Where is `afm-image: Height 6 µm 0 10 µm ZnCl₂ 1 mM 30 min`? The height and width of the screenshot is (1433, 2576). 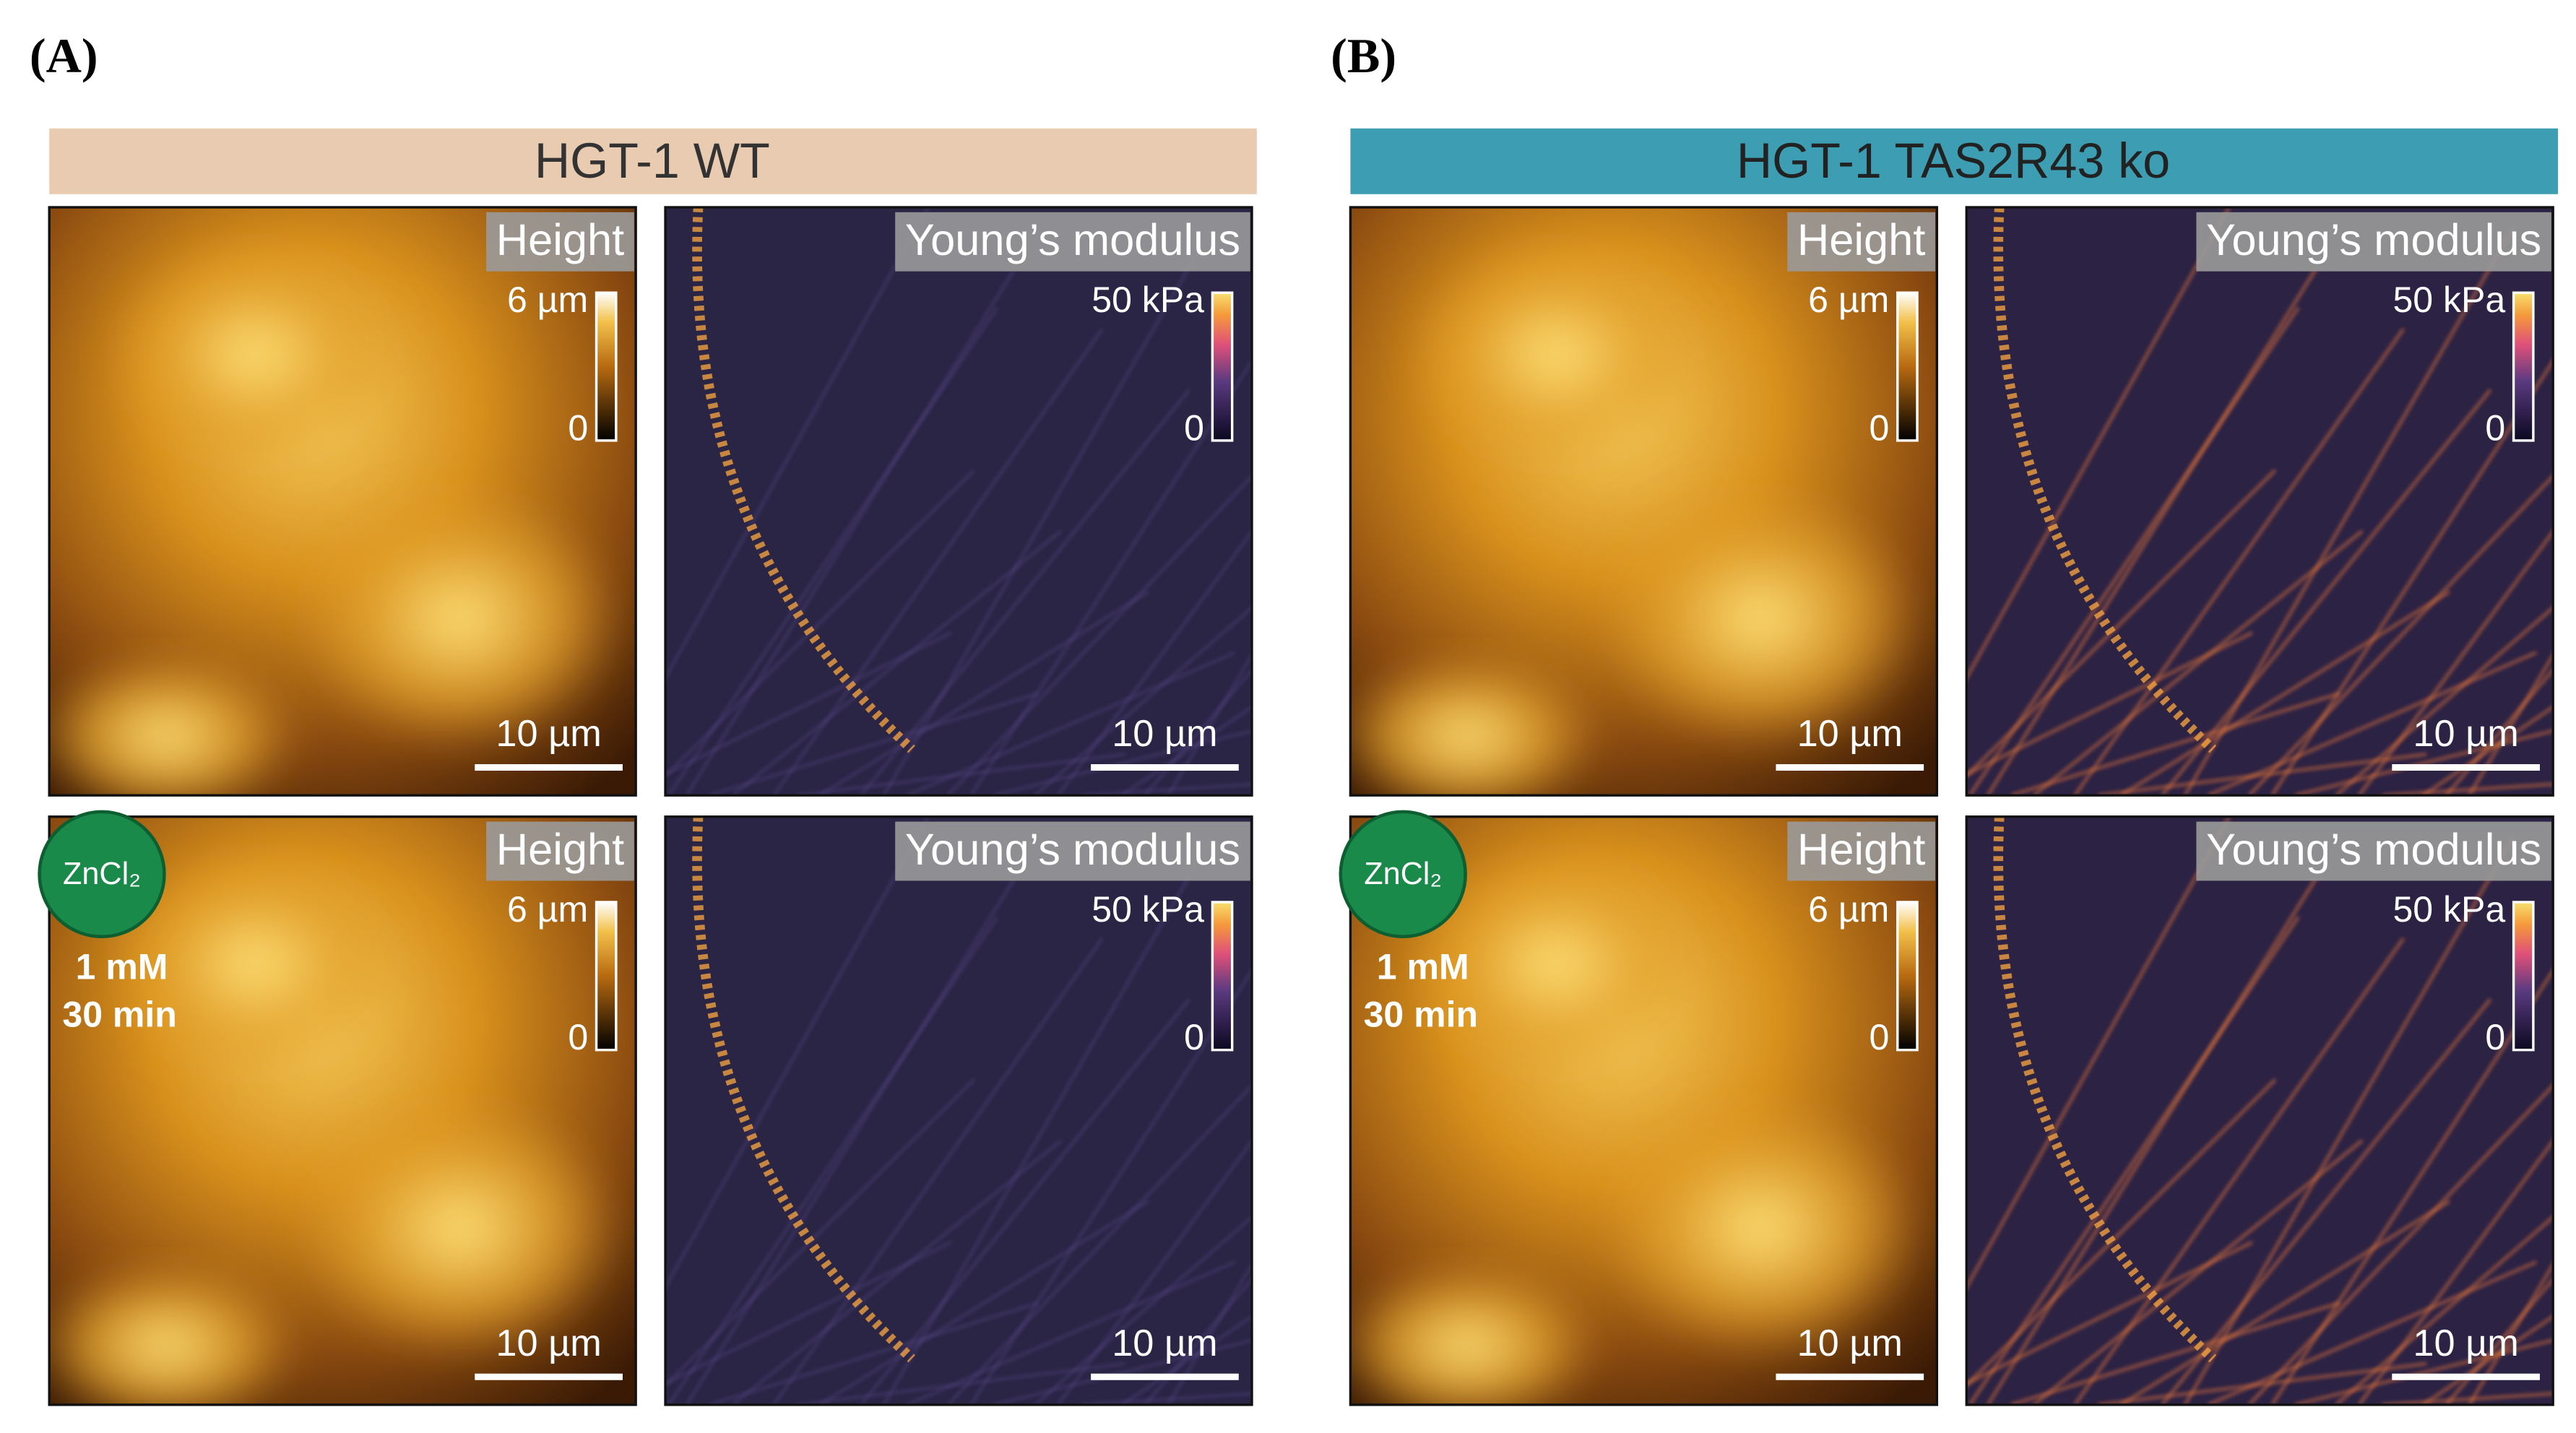 afm-image: Height 6 µm 0 10 µm ZnCl₂ 1 mM 30 min is located at coordinates (337, 1108).